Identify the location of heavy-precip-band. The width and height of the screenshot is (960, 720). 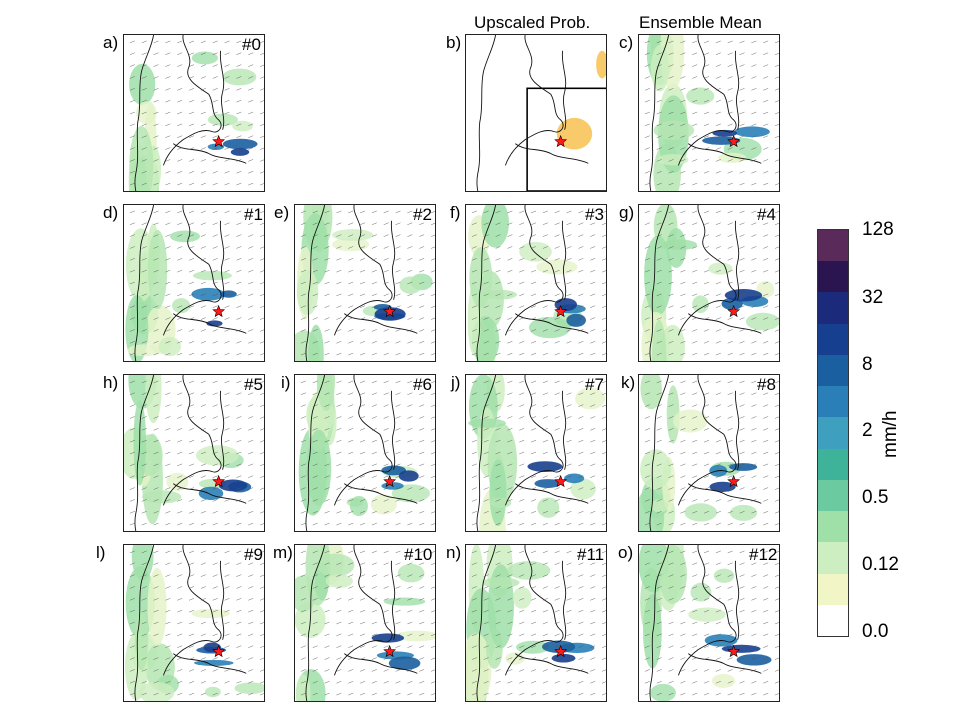
(754, 659).